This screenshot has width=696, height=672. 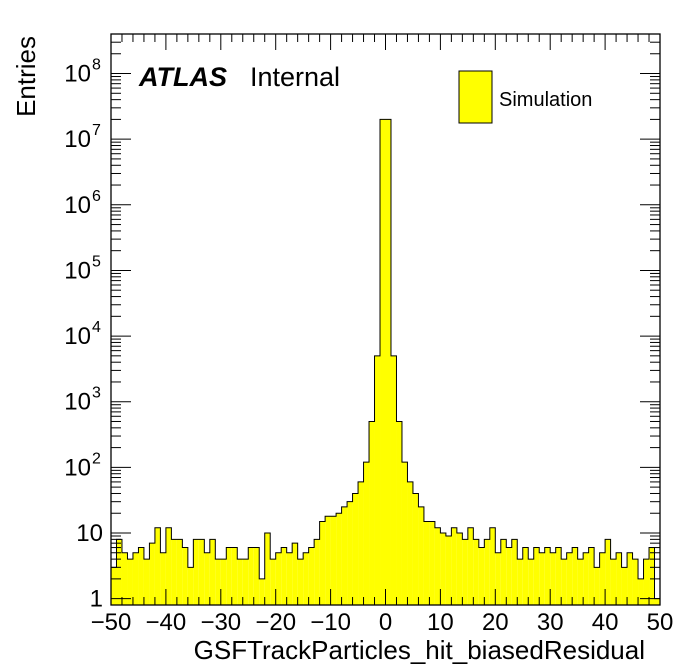 What do you see at coordinates (96, 130) in the screenshot?
I see `y-tick-exponent: 7` at bounding box center [96, 130].